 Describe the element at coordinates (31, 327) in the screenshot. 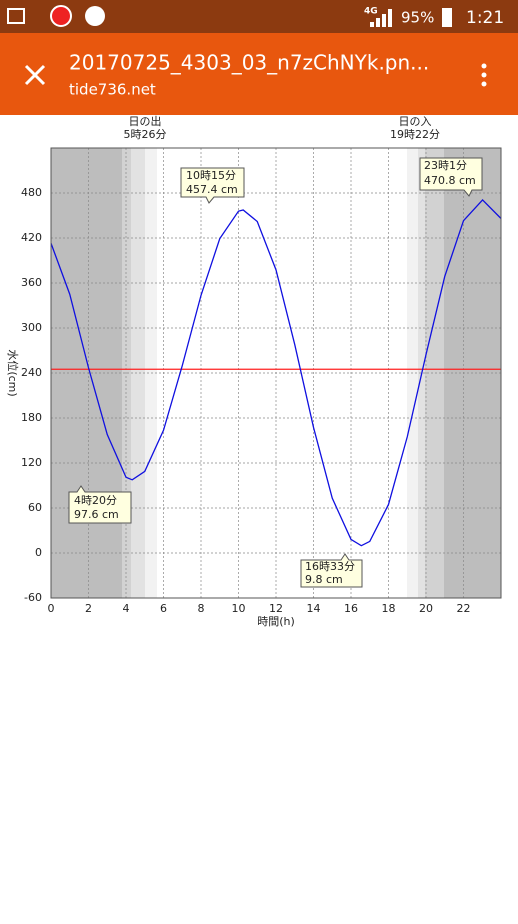

I see `y-tick-label: 300` at that location.